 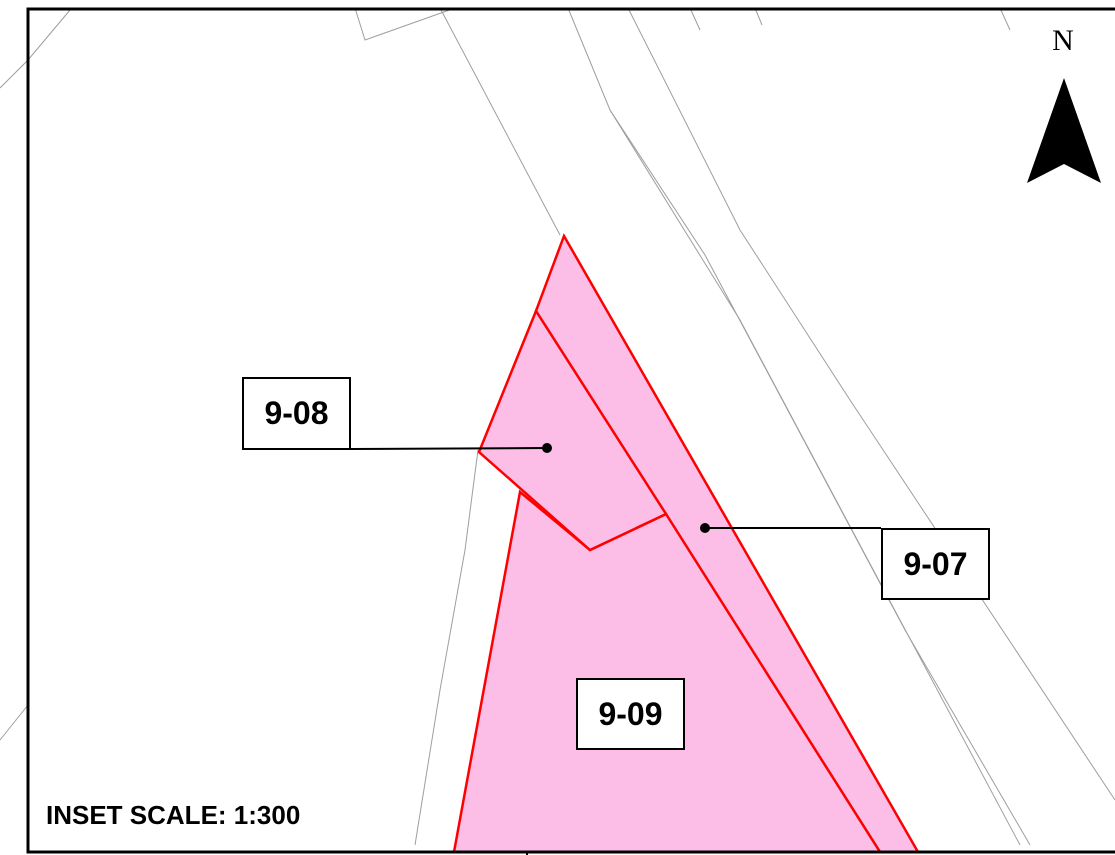 I want to click on parcel-label-9-09: 9-09, so click(x=630, y=714).